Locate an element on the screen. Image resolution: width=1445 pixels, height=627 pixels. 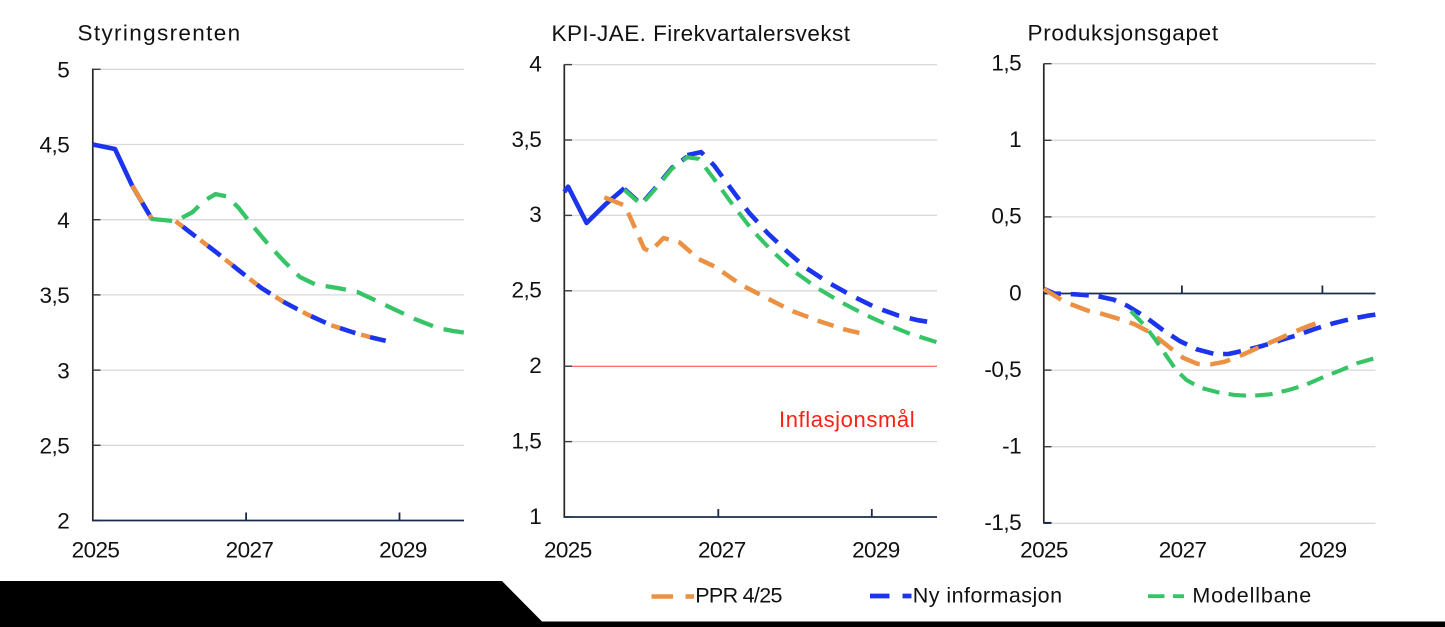
svg-text: Produksjonsgapet is located at coordinates (1123, 33).